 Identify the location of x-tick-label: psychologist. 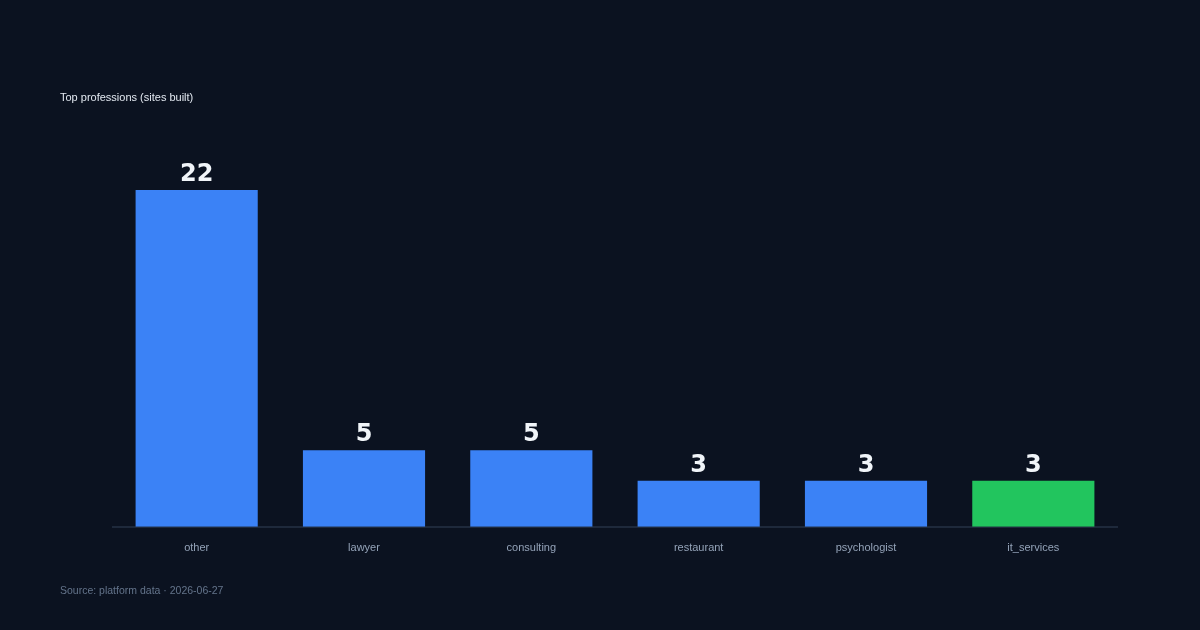
(866, 547).